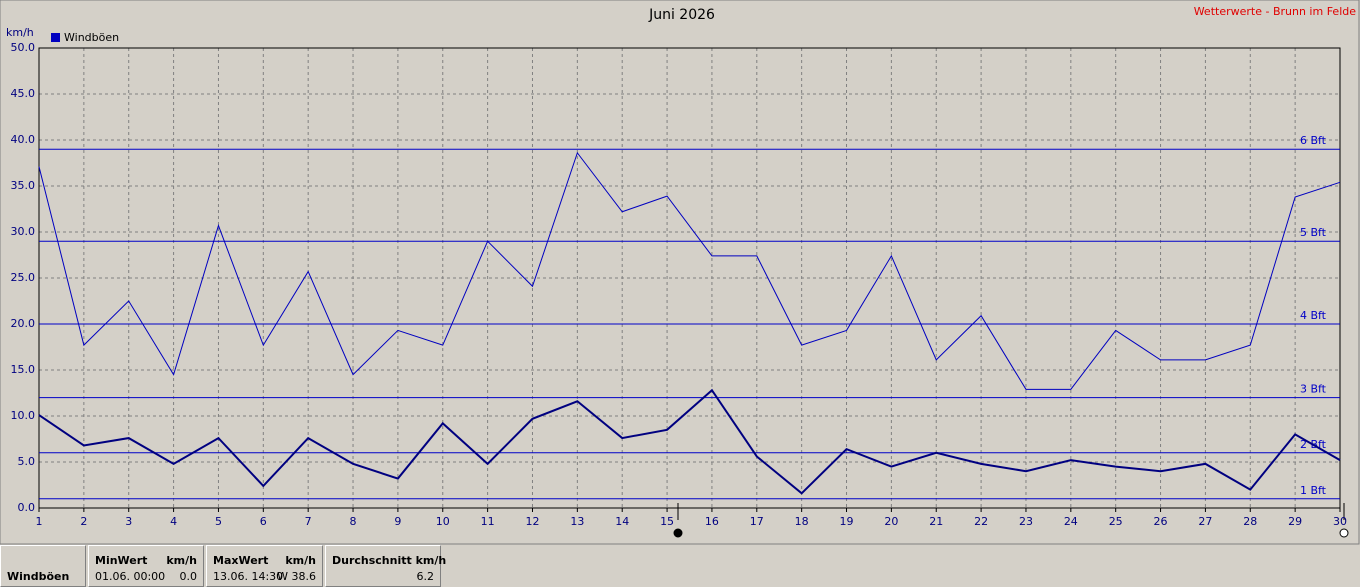 This screenshot has height=587, width=1360. Describe the element at coordinates (27, 507) in the screenshot. I see `y-tick-label: 0.0` at that location.